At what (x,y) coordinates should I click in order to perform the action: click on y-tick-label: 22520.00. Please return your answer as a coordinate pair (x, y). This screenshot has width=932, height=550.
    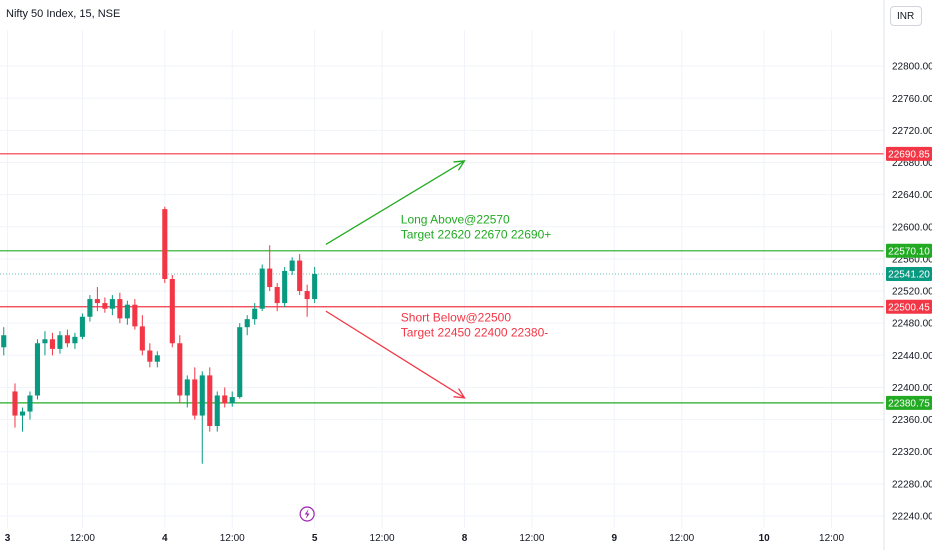
    Looking at the image, I should click on (912, 292).